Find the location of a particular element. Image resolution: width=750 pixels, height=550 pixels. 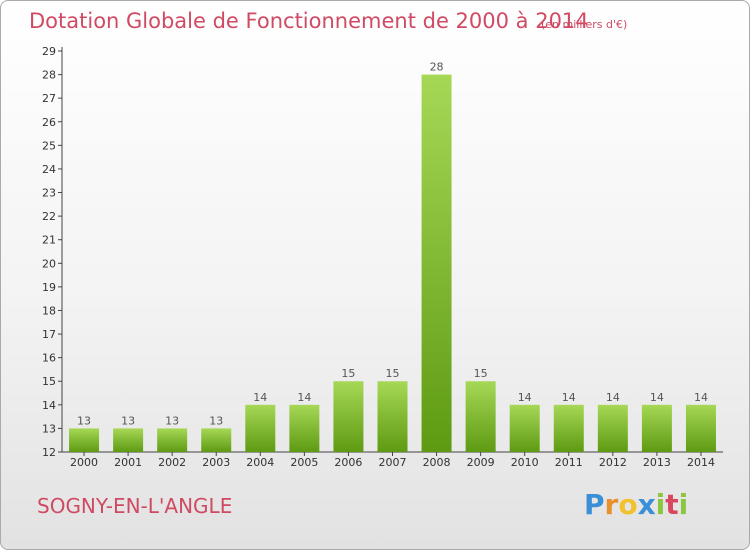

x-tick-label: 2008 is located at coordinates (437, 462).